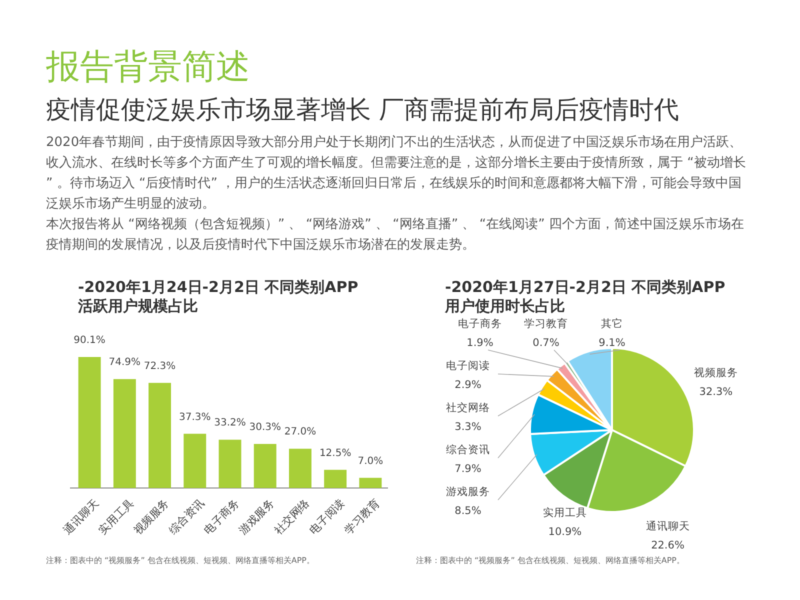 The image size is (800, 600). What do you see at coordinates (265, 427) in the screenshot?
I see `data-label: 30.3%` at bounding box center [265, 427].